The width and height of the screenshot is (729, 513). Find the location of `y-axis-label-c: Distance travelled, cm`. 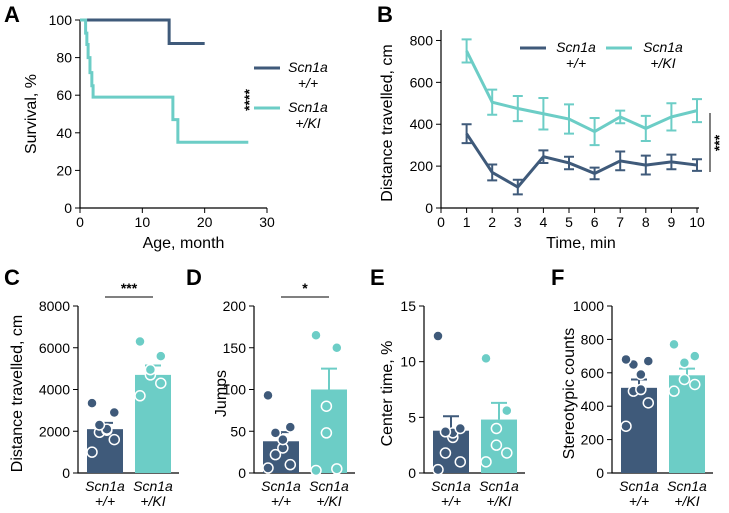

y-axis-label-c: Distance travelled, cm is located at coordinates (17, 393).